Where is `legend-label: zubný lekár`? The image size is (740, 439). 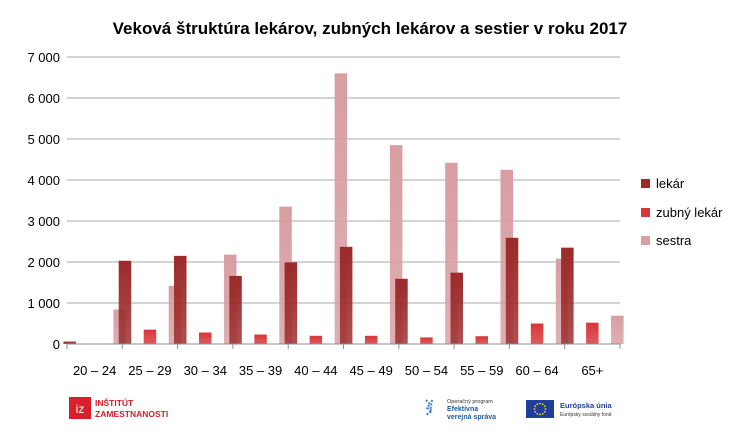
legend-label: zubný lekár is located at coordinates (689, 212).